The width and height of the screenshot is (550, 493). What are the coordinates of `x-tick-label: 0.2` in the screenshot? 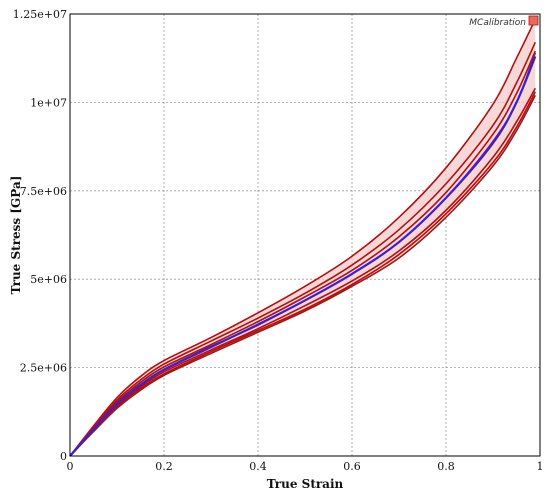 It's located at (164, 466).